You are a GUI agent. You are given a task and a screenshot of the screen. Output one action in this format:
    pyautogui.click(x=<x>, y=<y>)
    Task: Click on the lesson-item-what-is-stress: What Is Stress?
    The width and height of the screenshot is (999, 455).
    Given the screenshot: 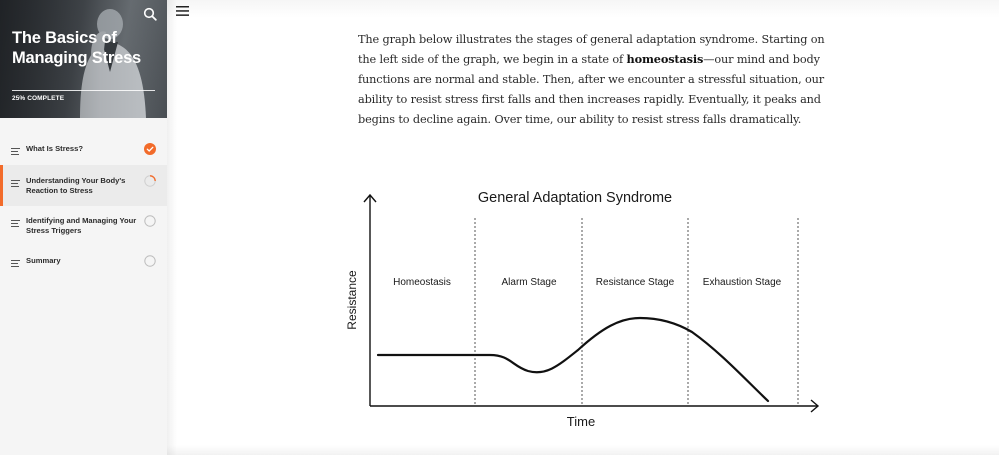 What is the action you would take?
    pyautogui.click(x=83, y=150)
    